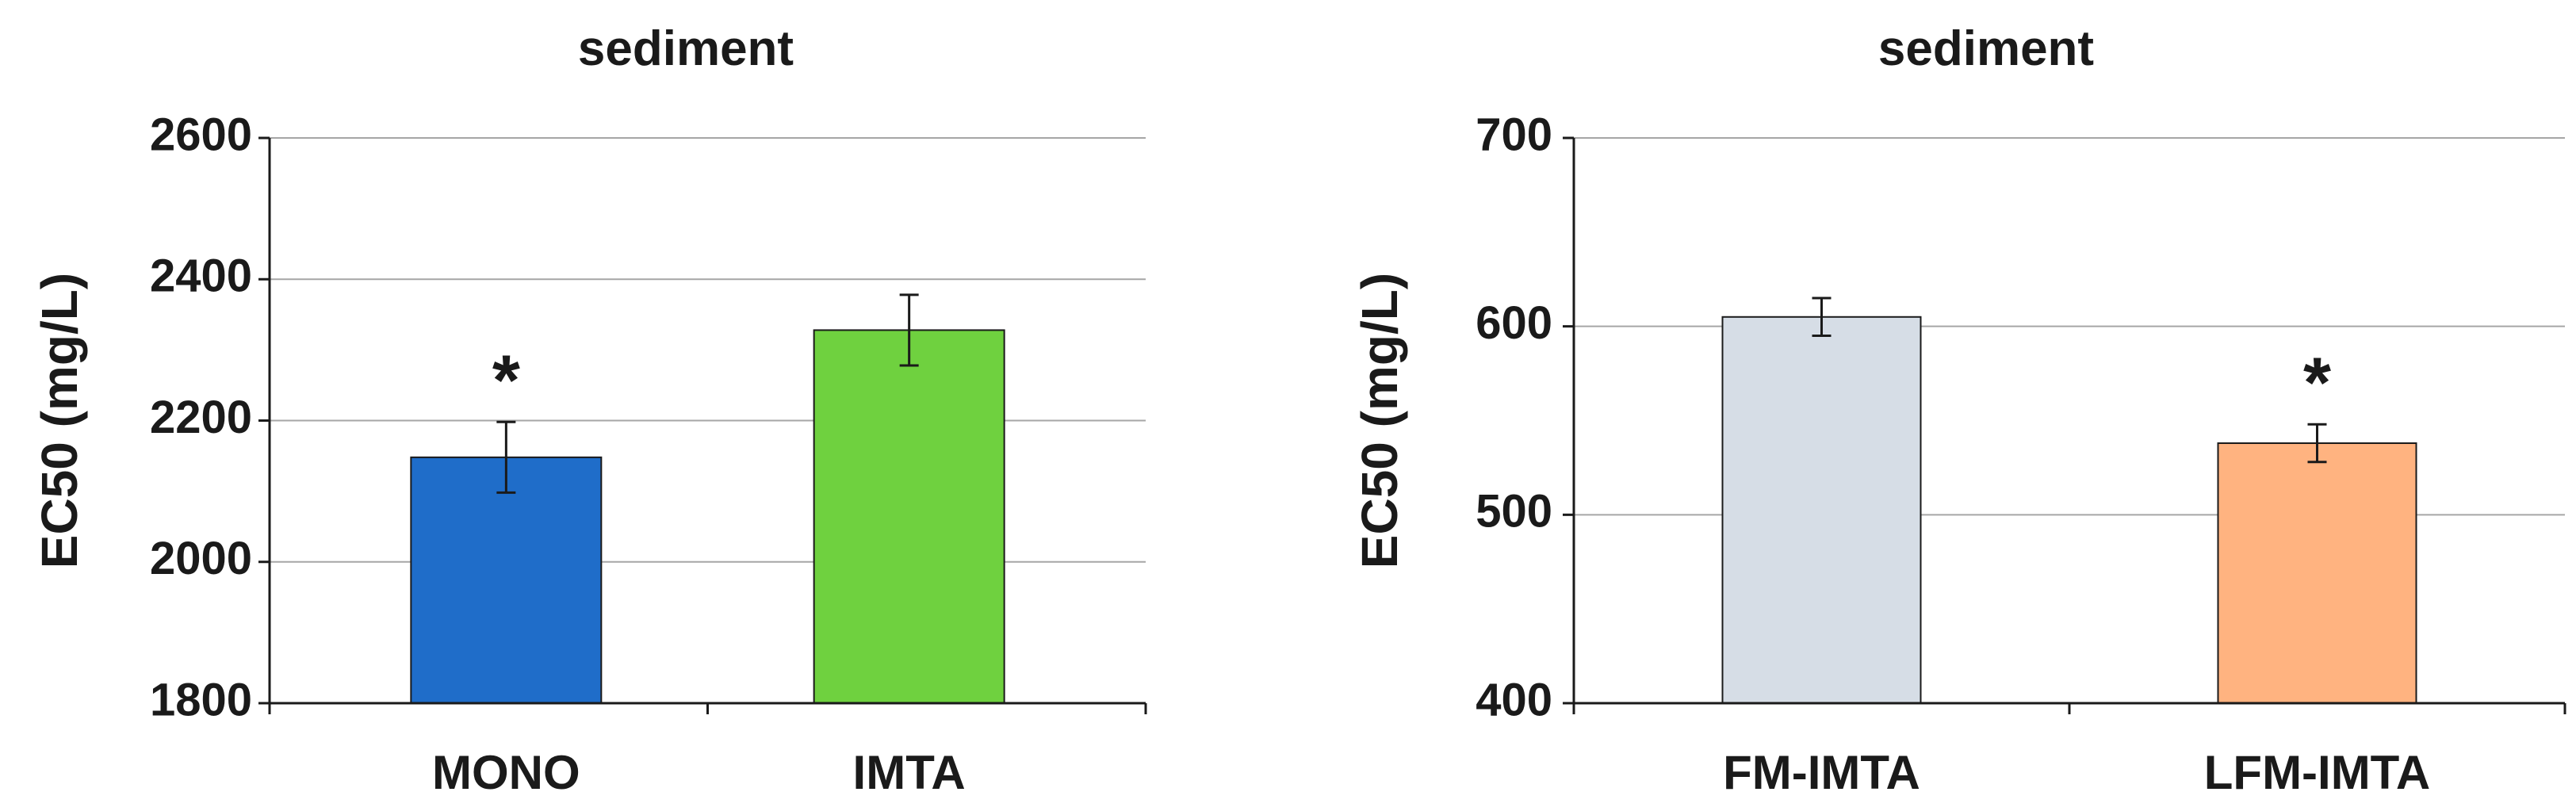 The image size is (2576, 811). What do you see at coordinates (506, 772) in the screenshot?
I see `x-category-label: MONO` at bounding box center [506, 772].